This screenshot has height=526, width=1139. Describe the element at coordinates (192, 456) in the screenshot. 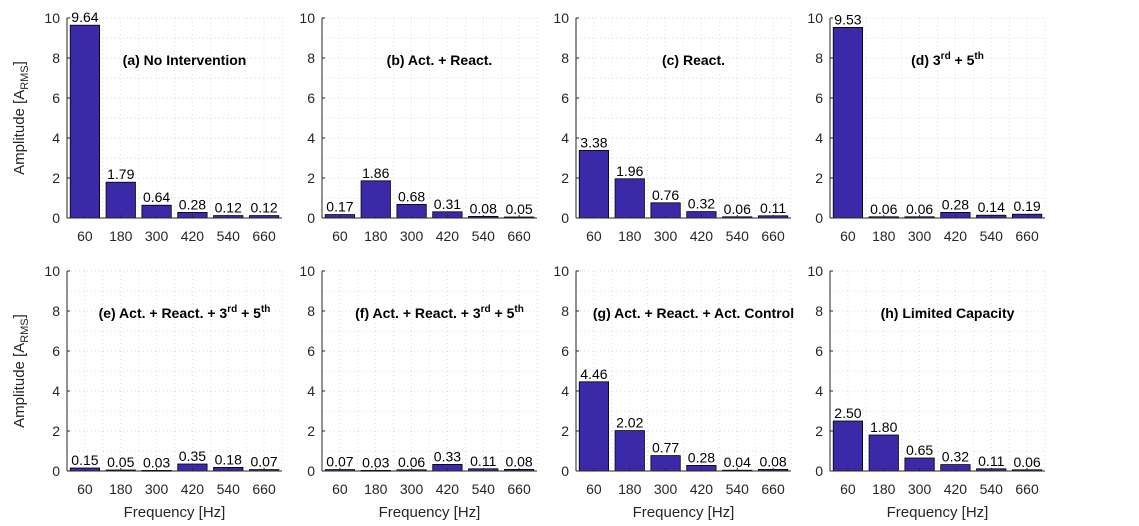

I see `data-label: 0.35` at that location.